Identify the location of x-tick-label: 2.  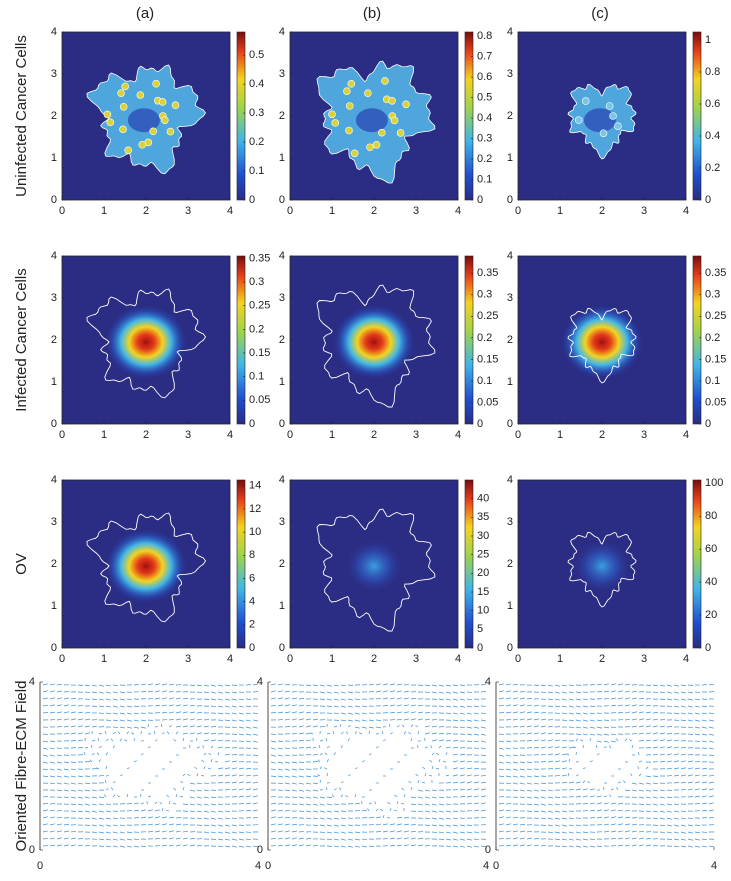
(602, 211).